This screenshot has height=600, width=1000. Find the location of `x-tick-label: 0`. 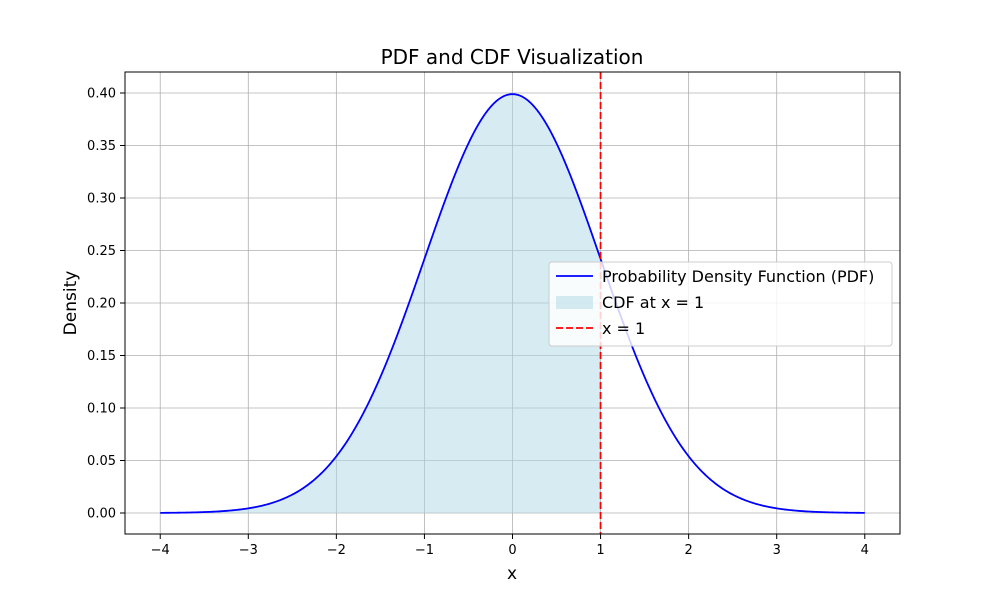

x-tick-label: 0 is located at coordinates (512, 550).